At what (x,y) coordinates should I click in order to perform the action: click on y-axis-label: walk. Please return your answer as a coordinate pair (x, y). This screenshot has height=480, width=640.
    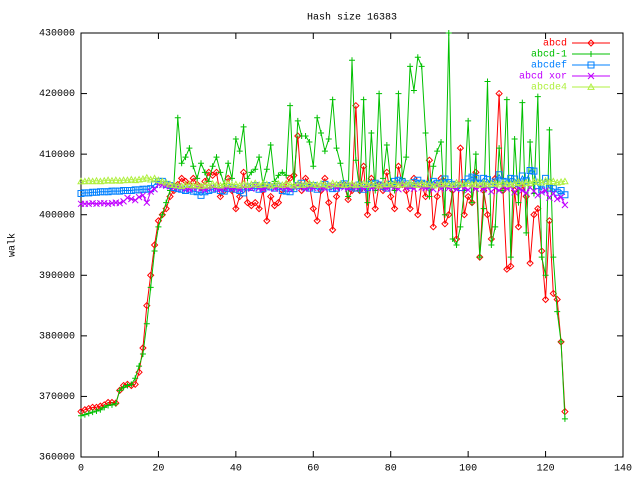
    Looking at the image, I should click on (13, 245).